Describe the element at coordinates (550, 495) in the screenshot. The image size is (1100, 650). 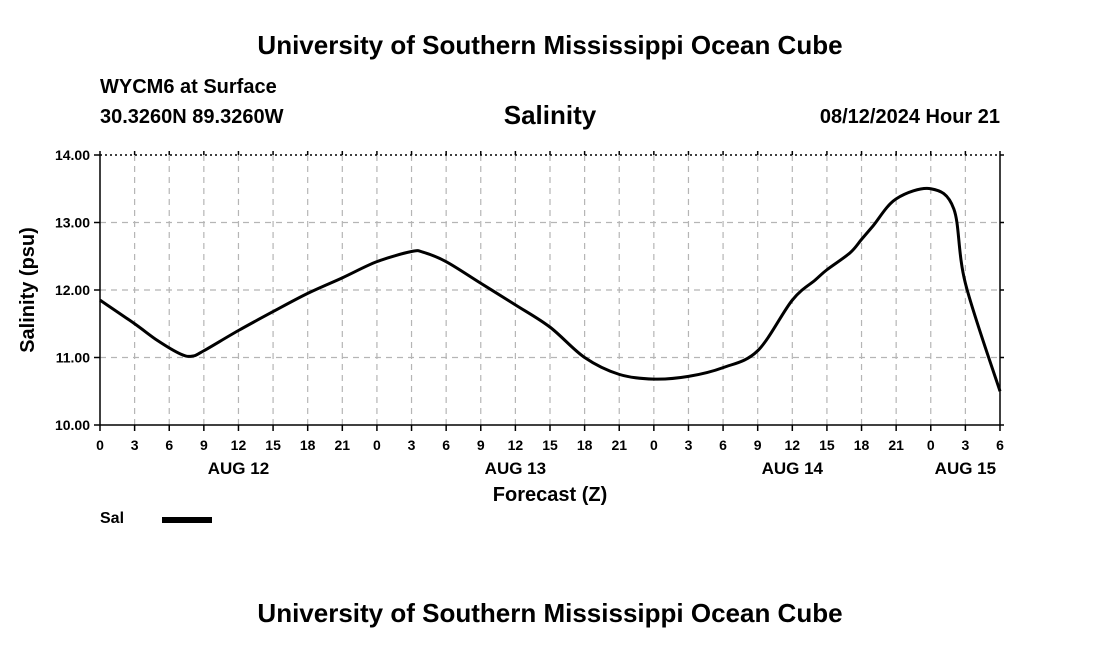
I see `x-axis-label: Forecast (Z)` at that location.